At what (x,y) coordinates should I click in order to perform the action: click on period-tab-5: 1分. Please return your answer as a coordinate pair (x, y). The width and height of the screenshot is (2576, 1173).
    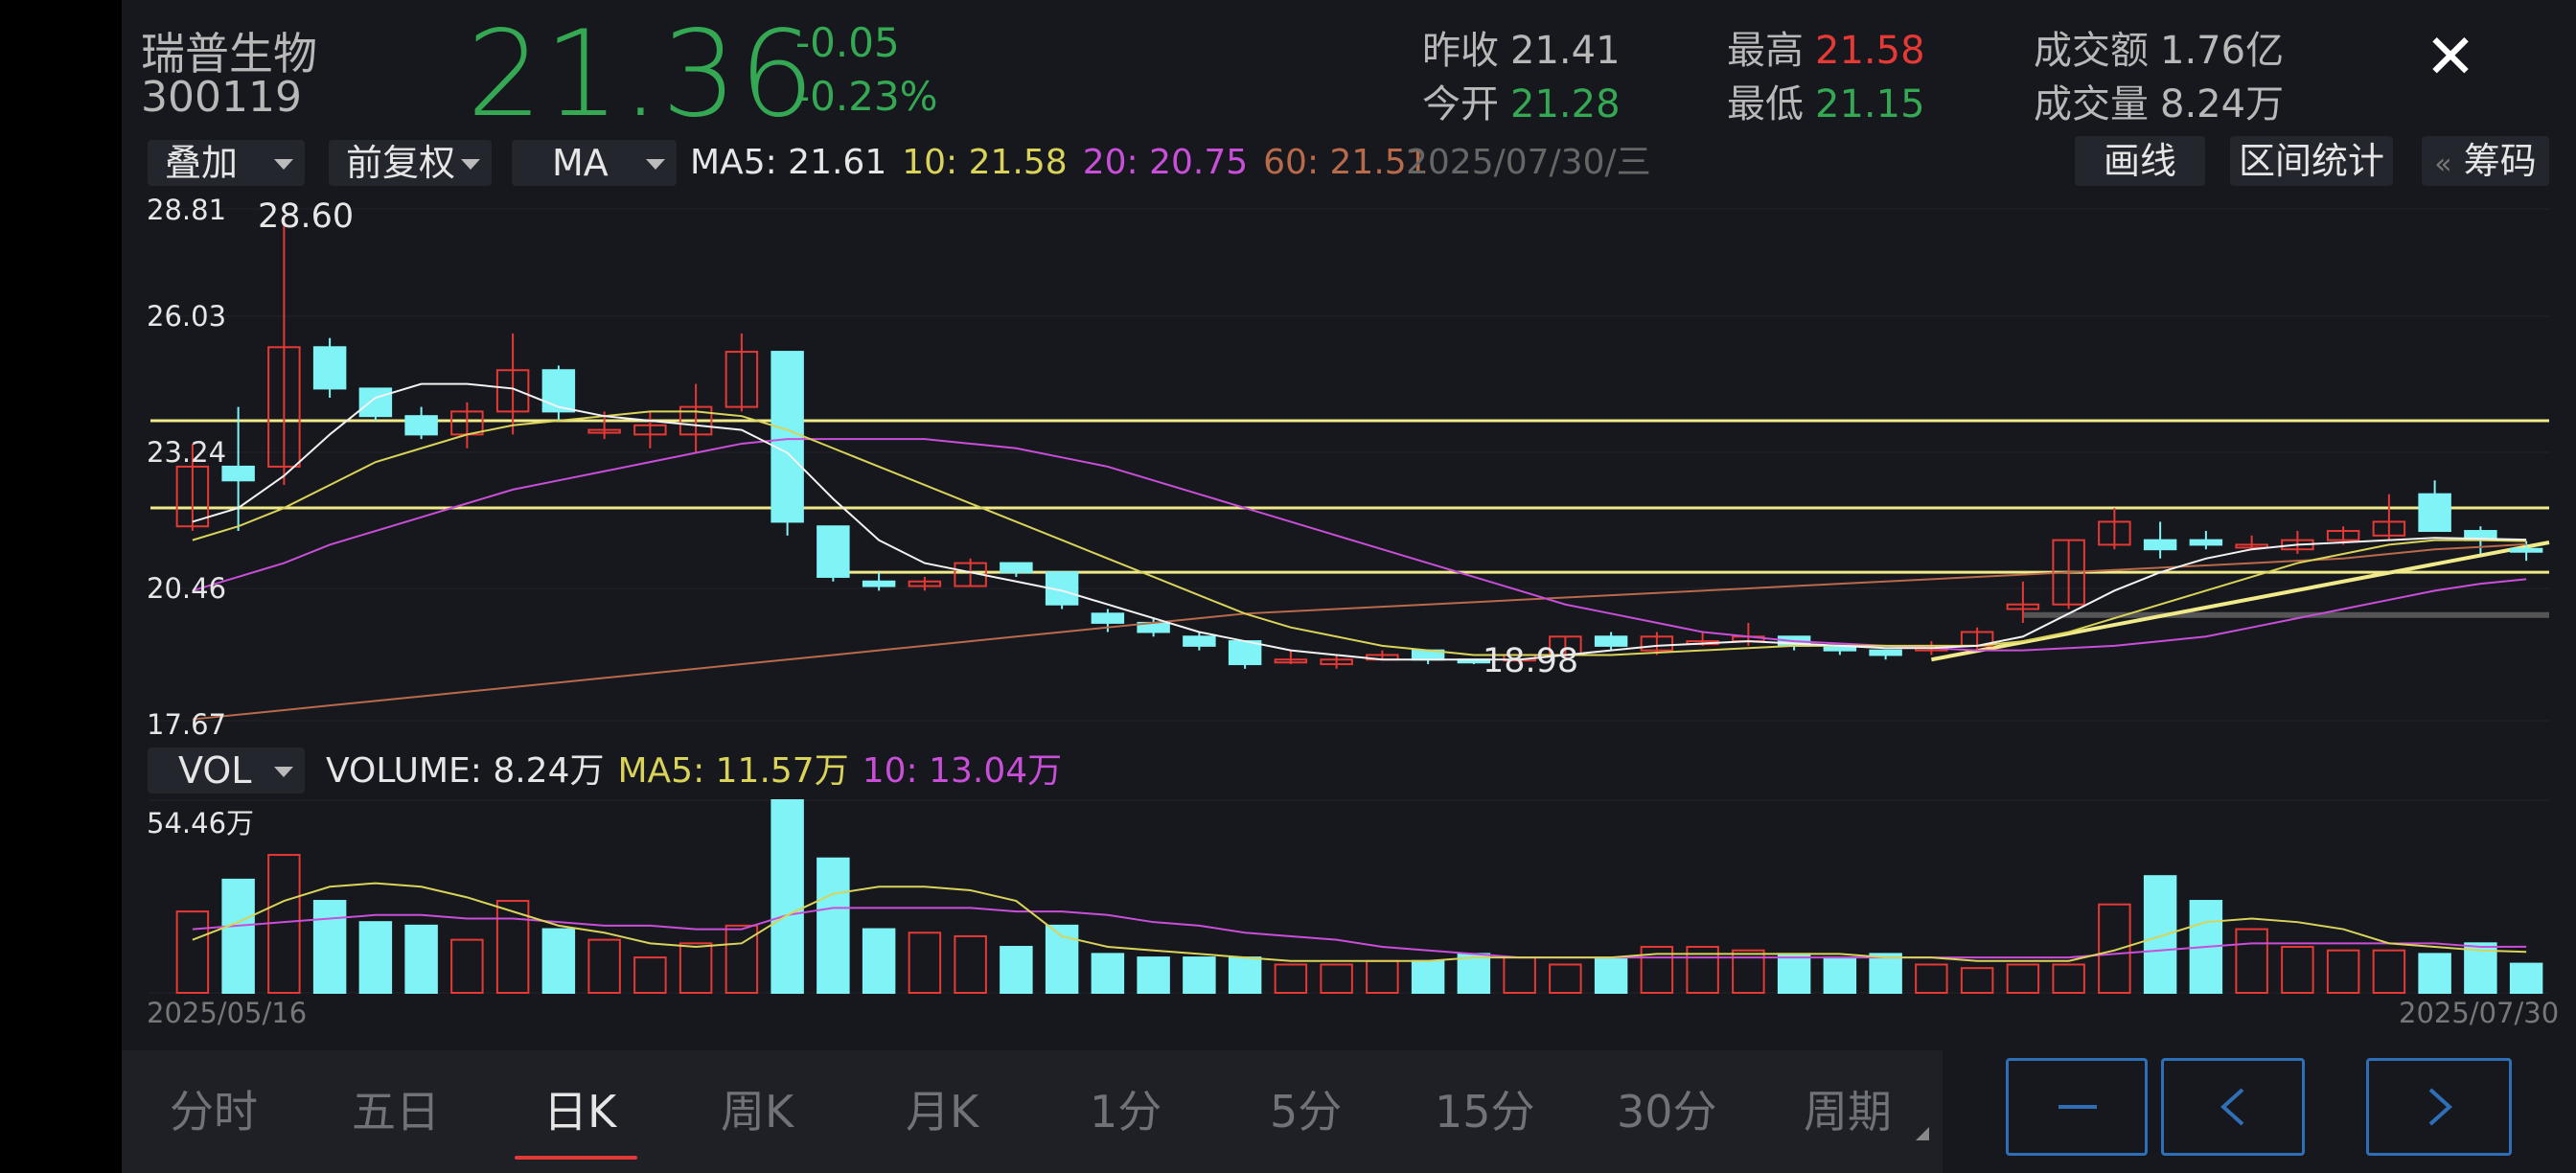
    Looking at the image, I should click on (1126, 1112).